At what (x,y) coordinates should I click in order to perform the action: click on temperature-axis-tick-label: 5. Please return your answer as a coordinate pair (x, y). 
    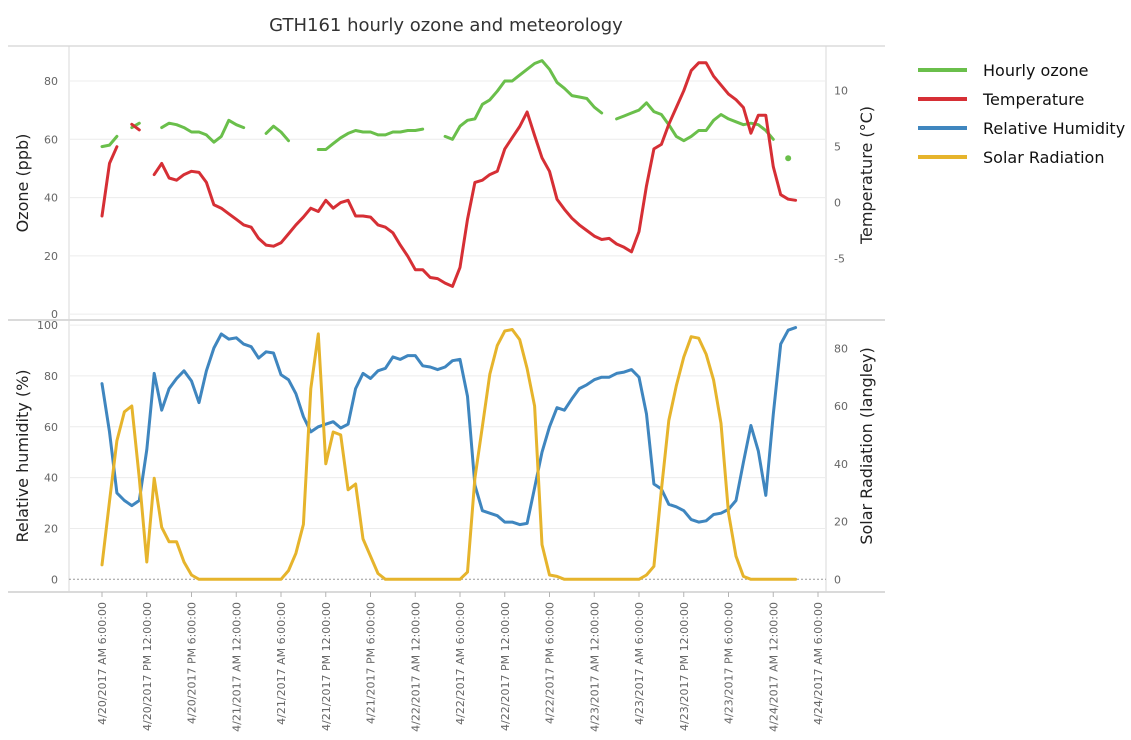
    Looking at the image, I should click on (837, 147).